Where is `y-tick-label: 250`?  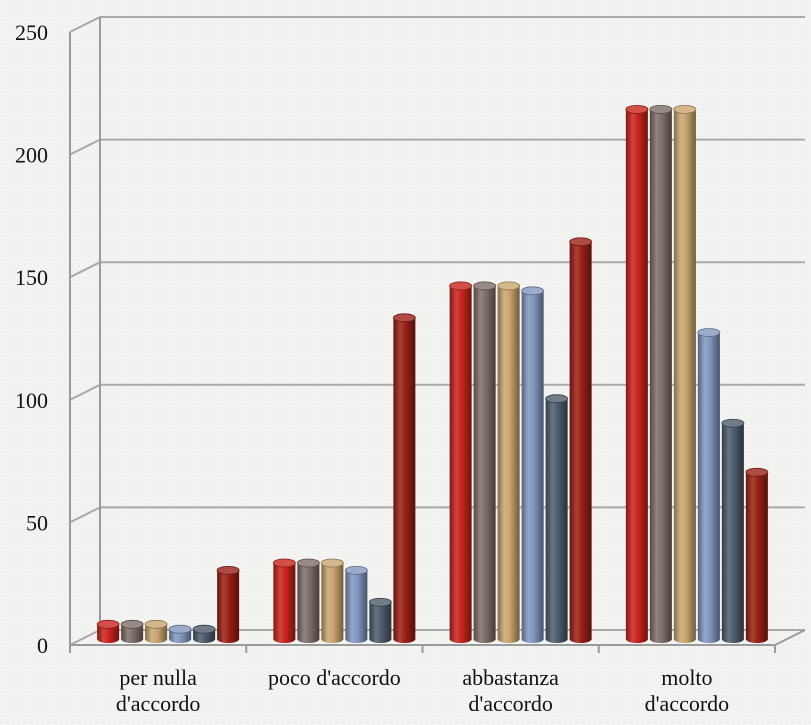
y-tick-label: 250 is located at coordinates (31, 32).